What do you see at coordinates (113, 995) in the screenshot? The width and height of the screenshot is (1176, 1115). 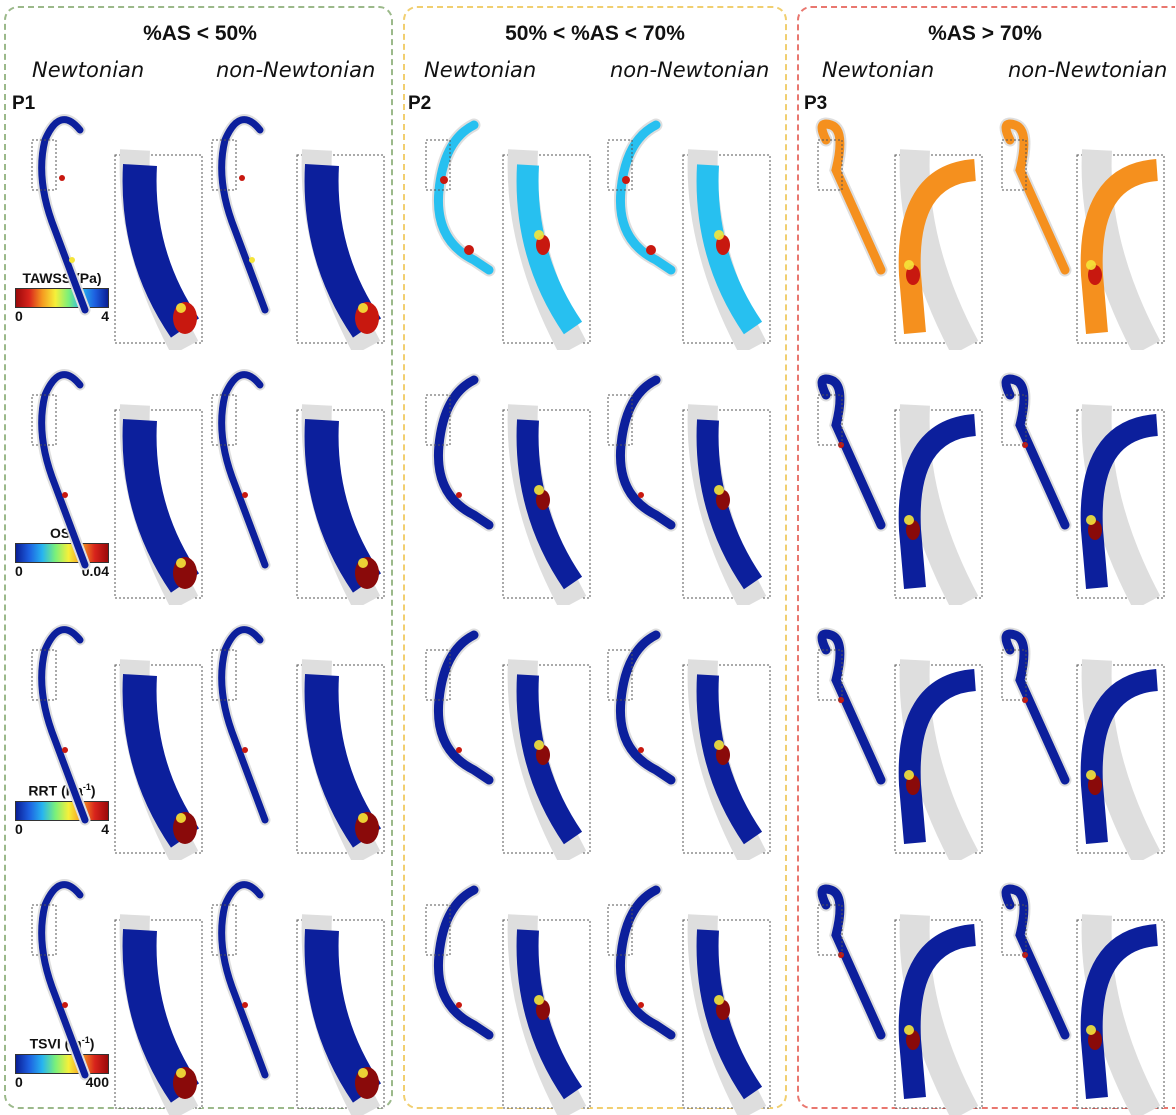 I see `artery-render-tsvi-g1-newtonian` at bounding box center [113, 995].